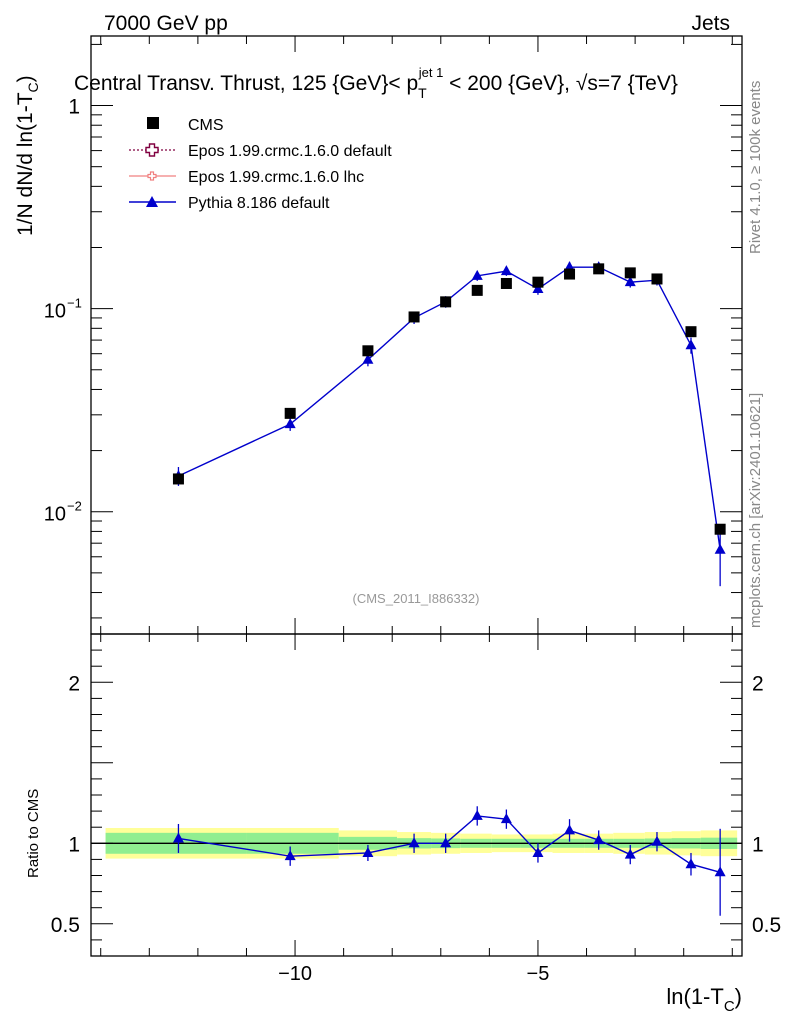 The width and height of the screenshot is (786, 1024). I want to click on legend-marker-open-cross, so click(152, 150).